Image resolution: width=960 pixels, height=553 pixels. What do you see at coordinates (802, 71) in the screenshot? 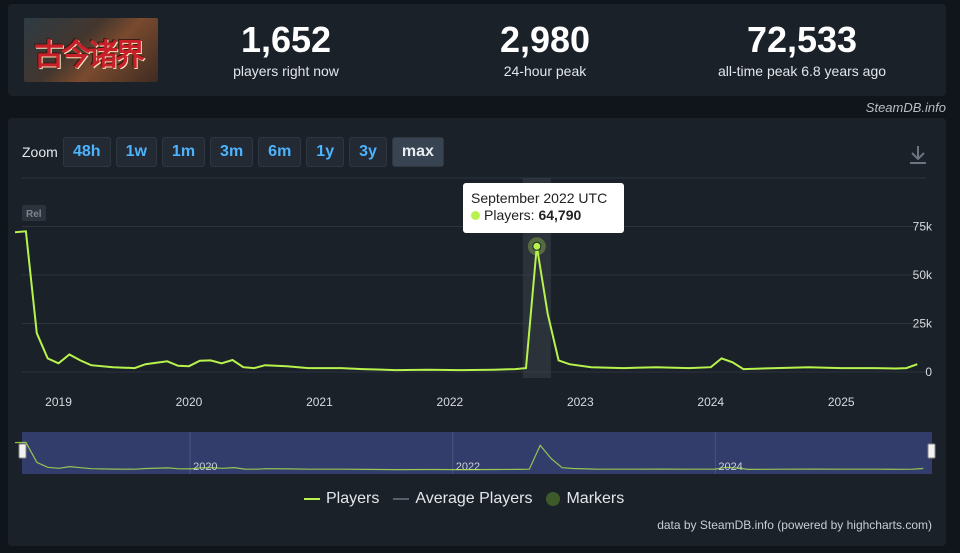
I see `alltime-peak-label: all-time peak 6.8 years ago` at bounding box center [802, 71].